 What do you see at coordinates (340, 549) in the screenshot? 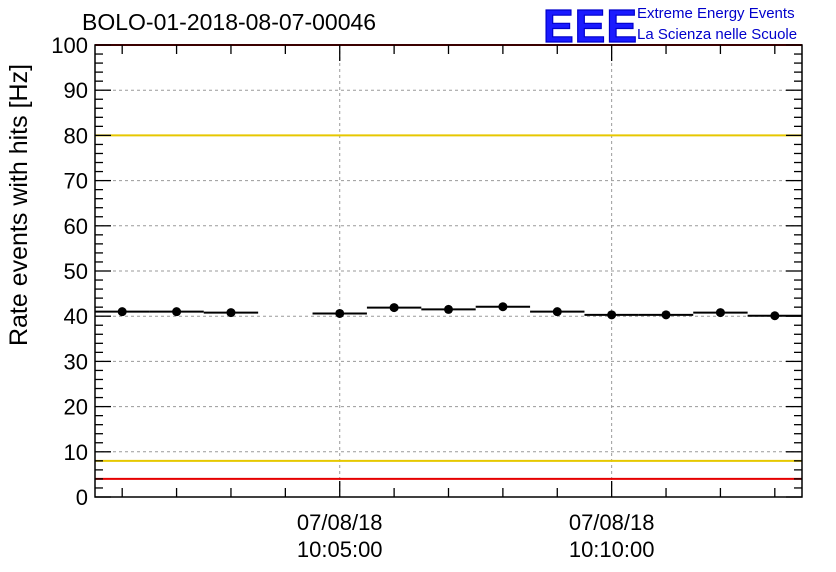
I see `x-tick-time-label: 10:05:00` at bounding box center [340, 549].